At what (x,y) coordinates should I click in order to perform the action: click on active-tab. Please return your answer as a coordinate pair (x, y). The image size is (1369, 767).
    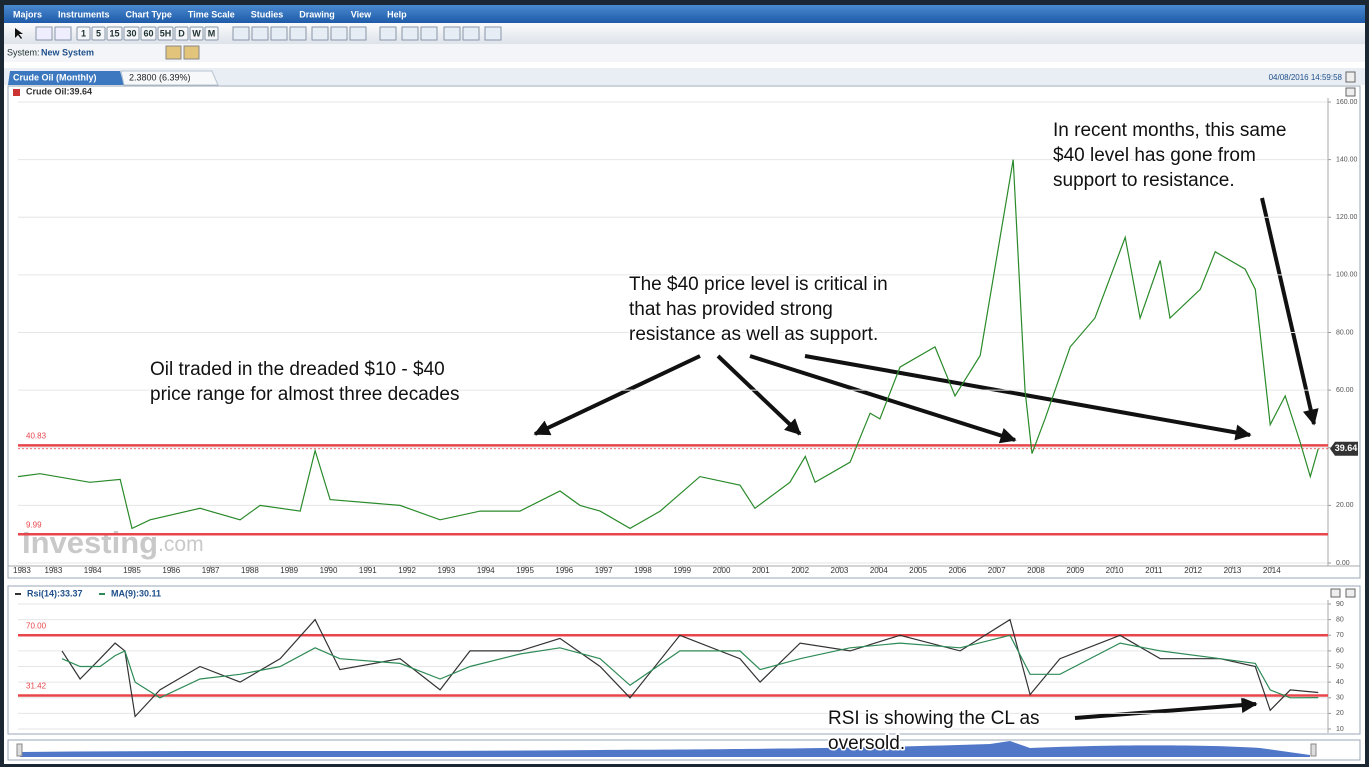
    Looking at the image, I should click on (66, 78).